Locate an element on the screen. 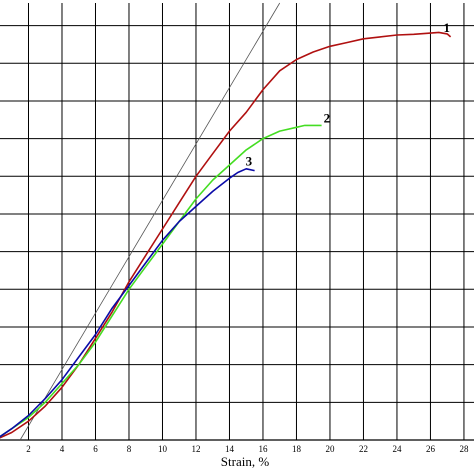 The image size is (474, 474). x-tick-label: 6 is located at coordinates (95, 449).